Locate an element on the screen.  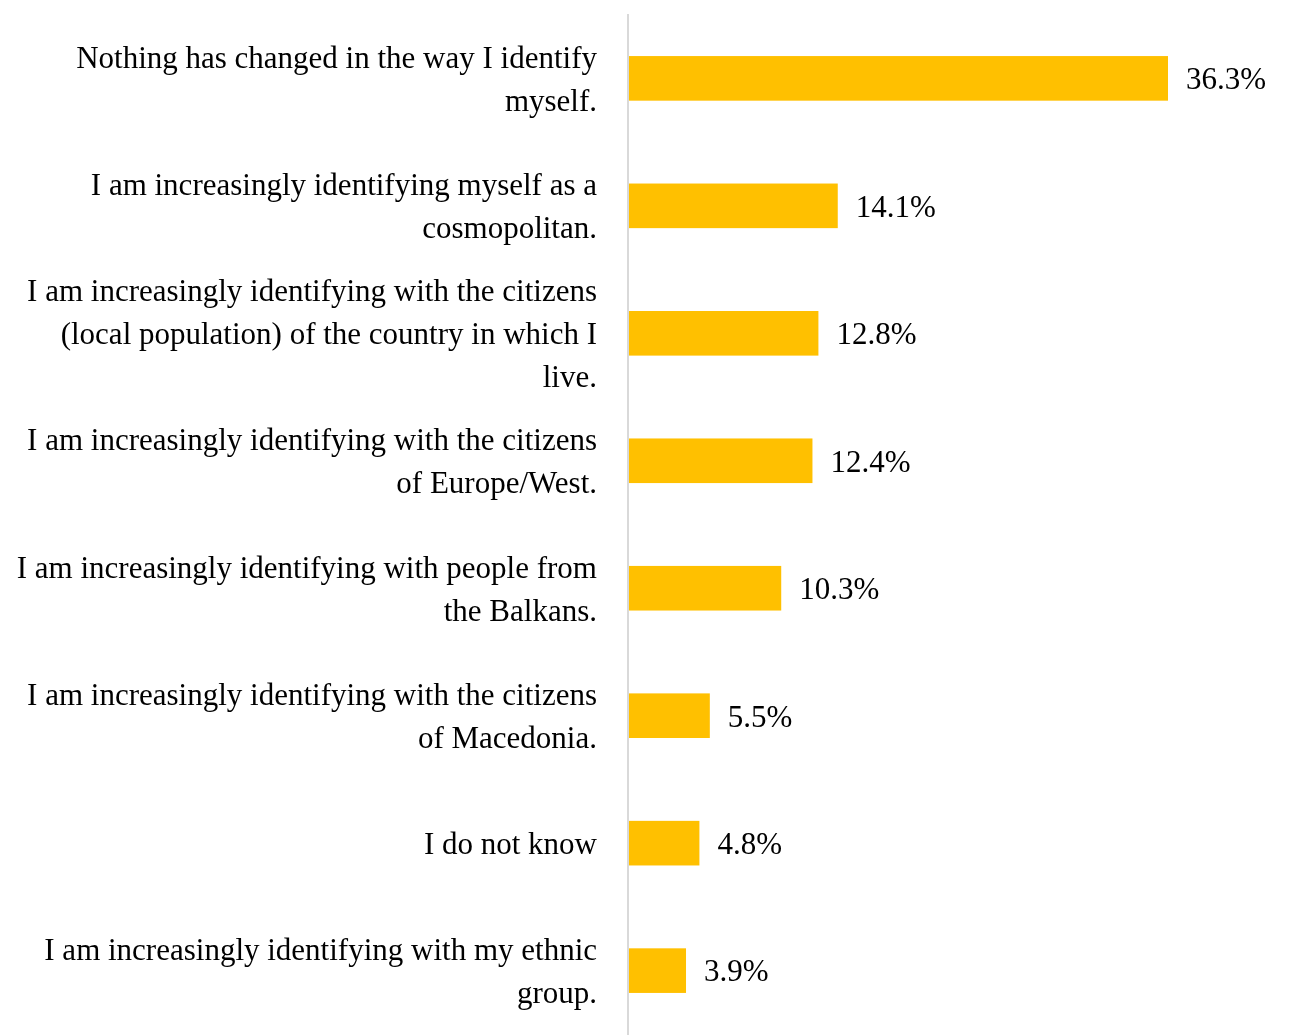
data-label: 14.1% is located at coordinates (895, 206).